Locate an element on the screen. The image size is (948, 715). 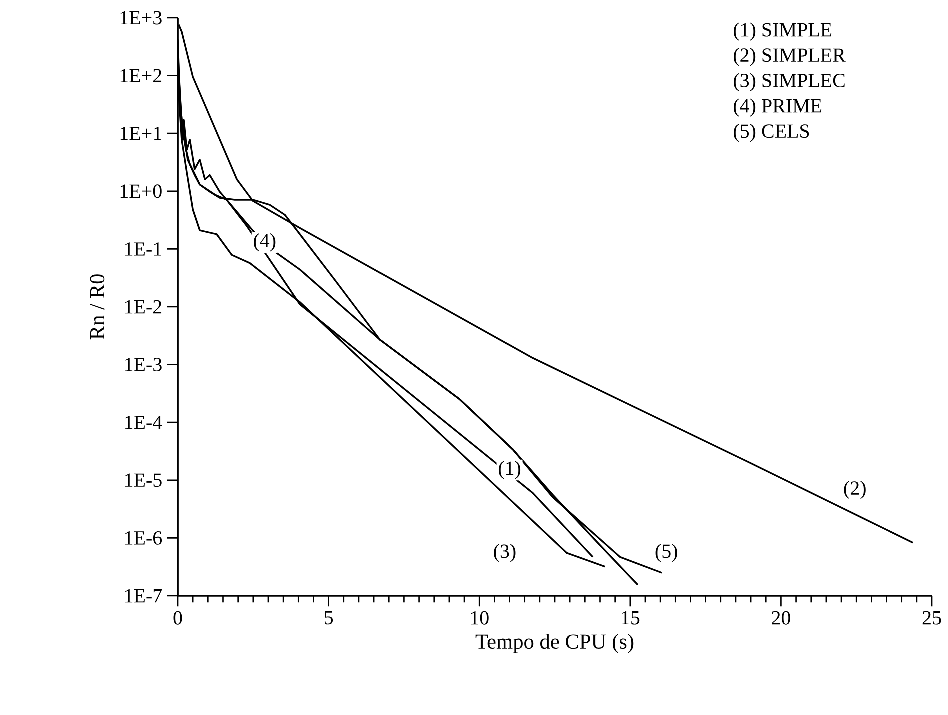
x-tick-label: 25 is located at coordinates (932, 618).